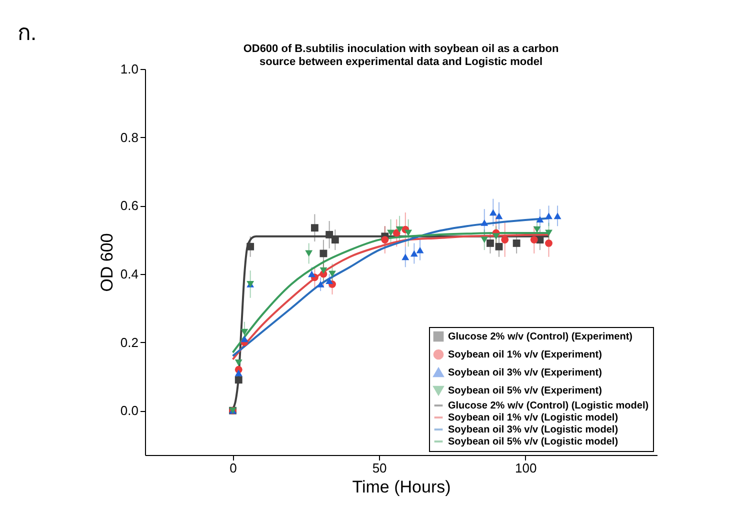 This screenshot has height=531, width=752. I want to click on legend-label: Soybean oil 3% v/v (Logistic model), so click(533, 430).